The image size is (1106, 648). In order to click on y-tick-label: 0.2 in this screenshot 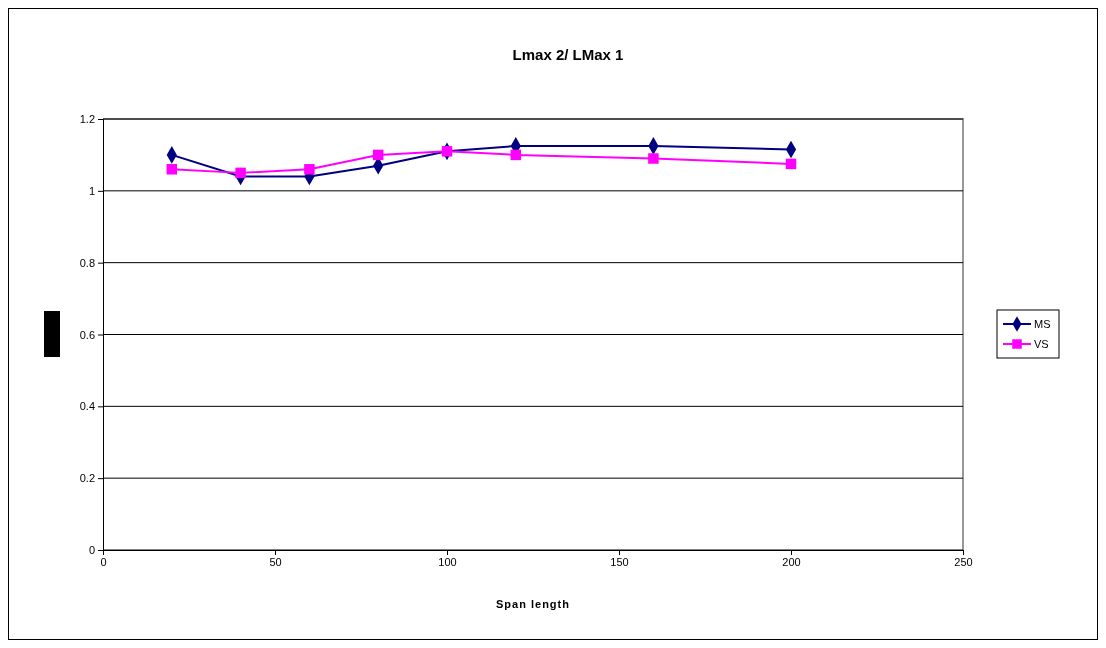, I will do `click(87, 478)`.